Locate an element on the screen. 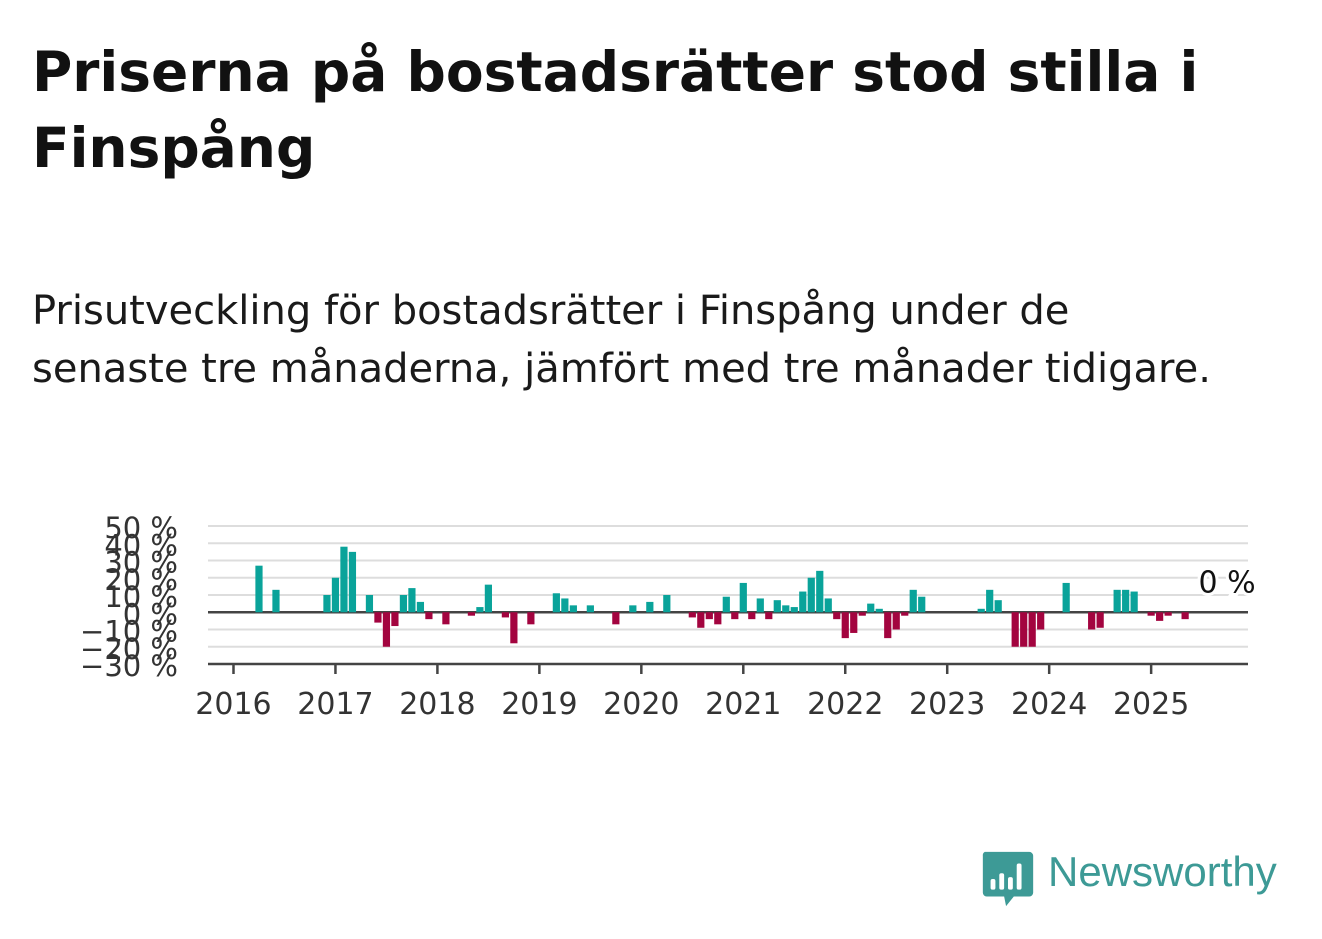 The width and height of the screenshot is (1322, 939). x-tick-label: 2016 is located at coordinates (233, 704).